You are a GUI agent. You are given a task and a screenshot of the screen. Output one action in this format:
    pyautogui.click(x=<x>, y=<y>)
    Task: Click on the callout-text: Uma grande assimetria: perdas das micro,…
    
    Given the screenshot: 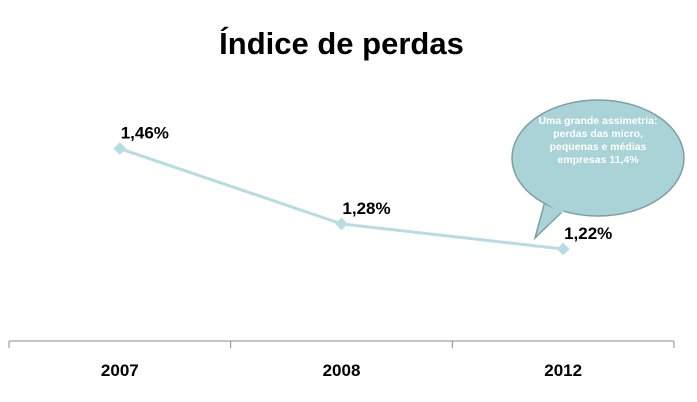 What is the action you would take?
    pyautogui.click(x=598, y=140)
    